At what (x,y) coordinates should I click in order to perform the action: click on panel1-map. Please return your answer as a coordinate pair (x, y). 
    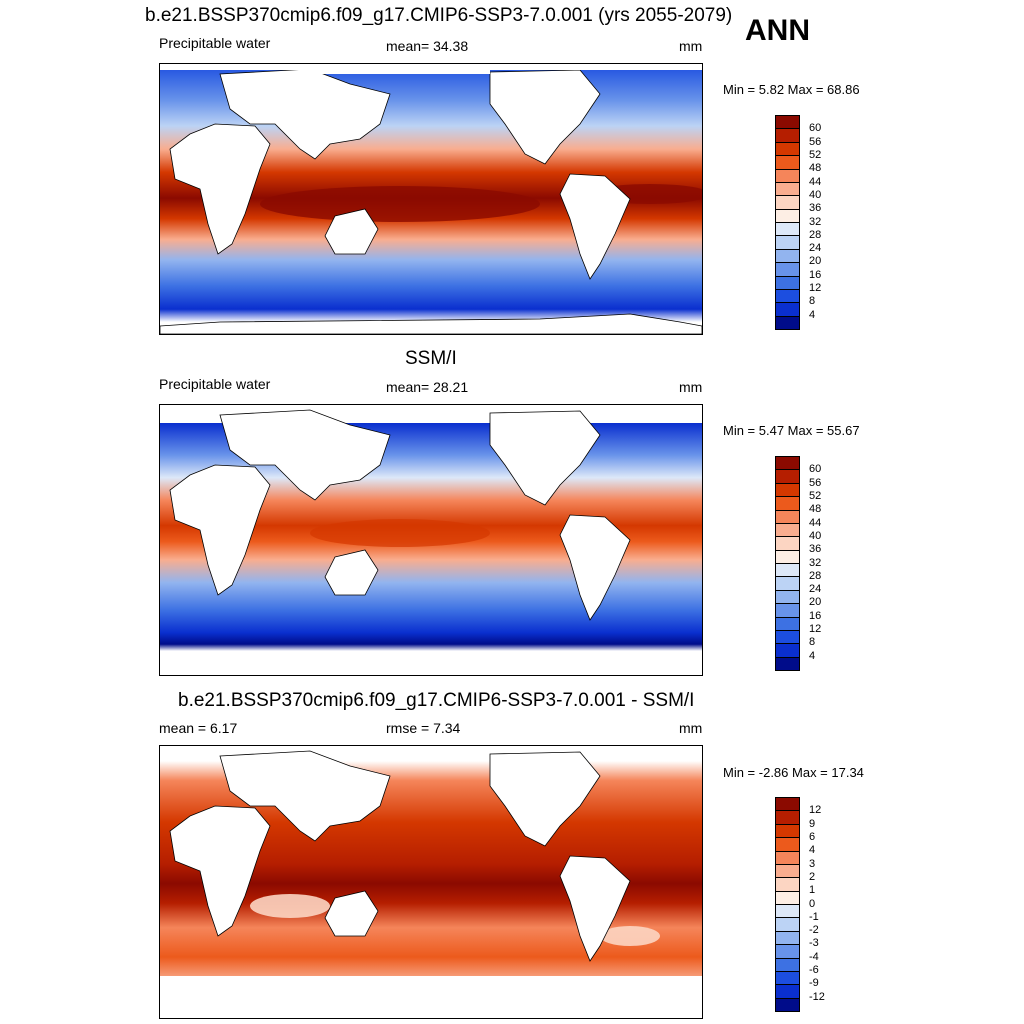
    Looking at the image, I should click on (431, 199).